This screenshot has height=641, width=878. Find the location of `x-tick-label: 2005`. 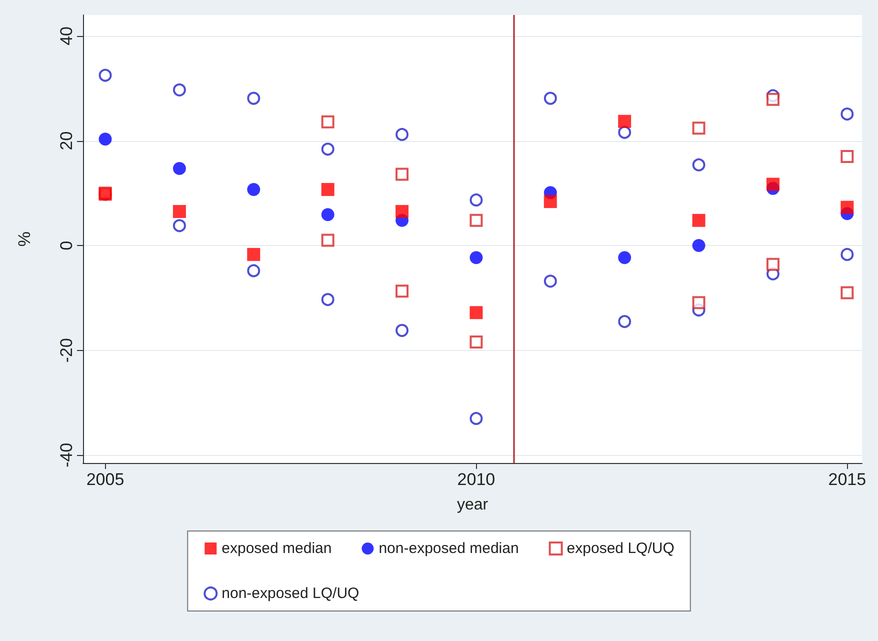

x-tick-label: 2005 is located at coordinates (105, 479).